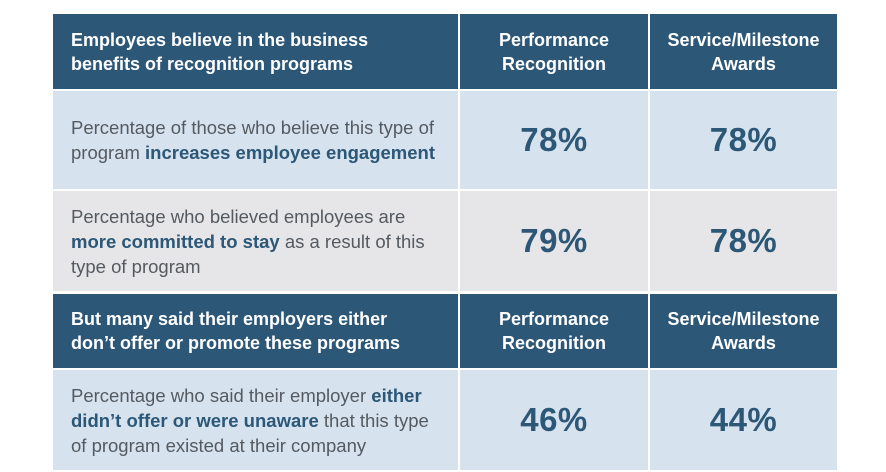  I want to click on description-highlight: increases employee engagement, so click(290, 152).